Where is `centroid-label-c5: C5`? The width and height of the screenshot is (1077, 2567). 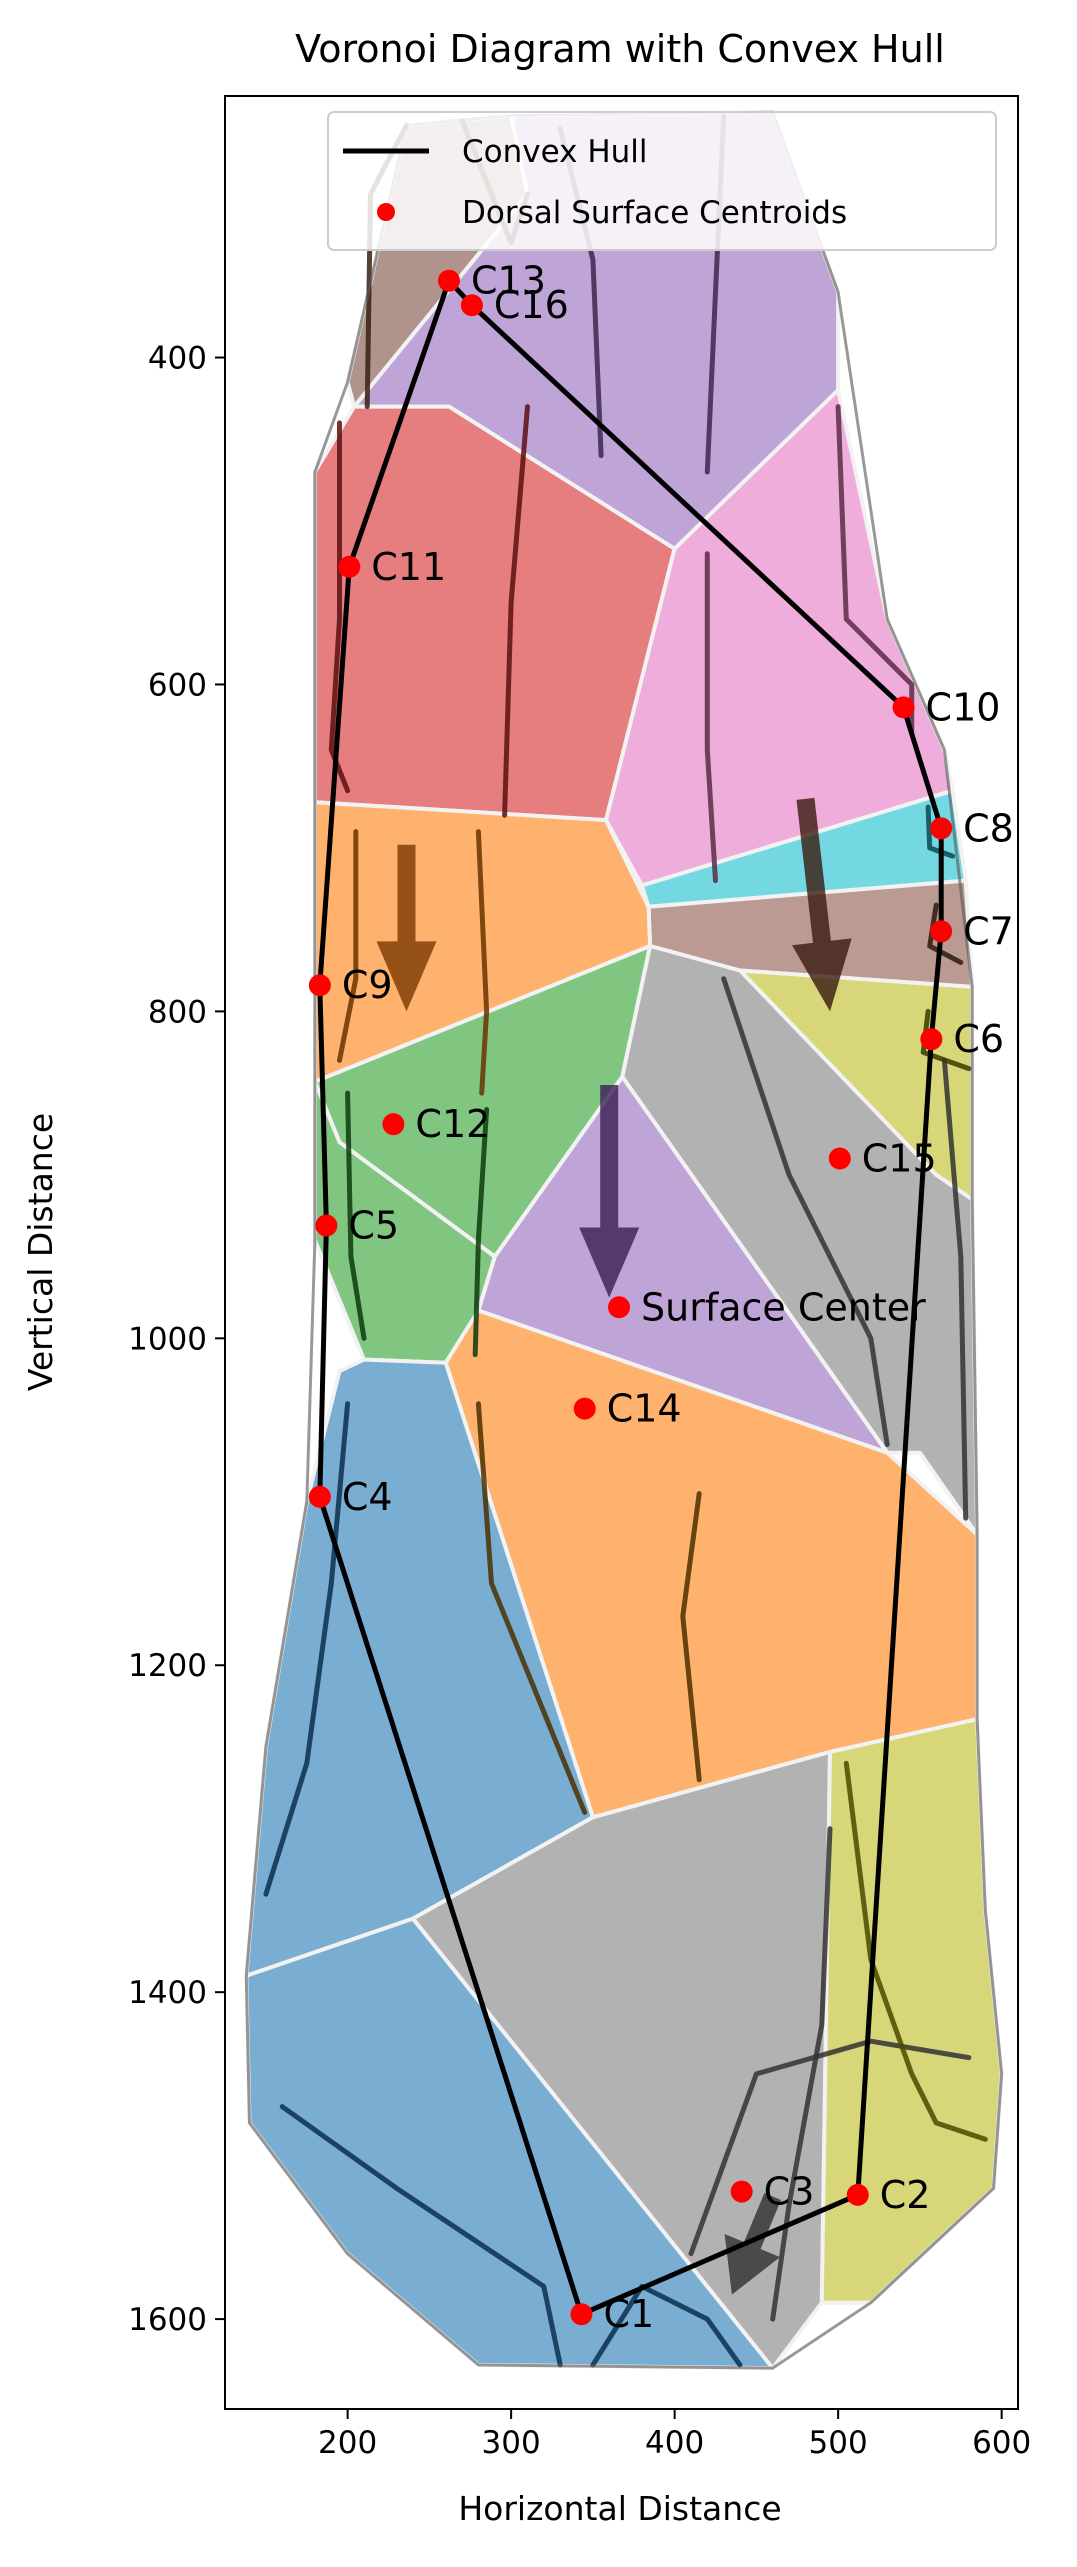 centroid-label-c5: C5 is located at coordinates (373, 1226).